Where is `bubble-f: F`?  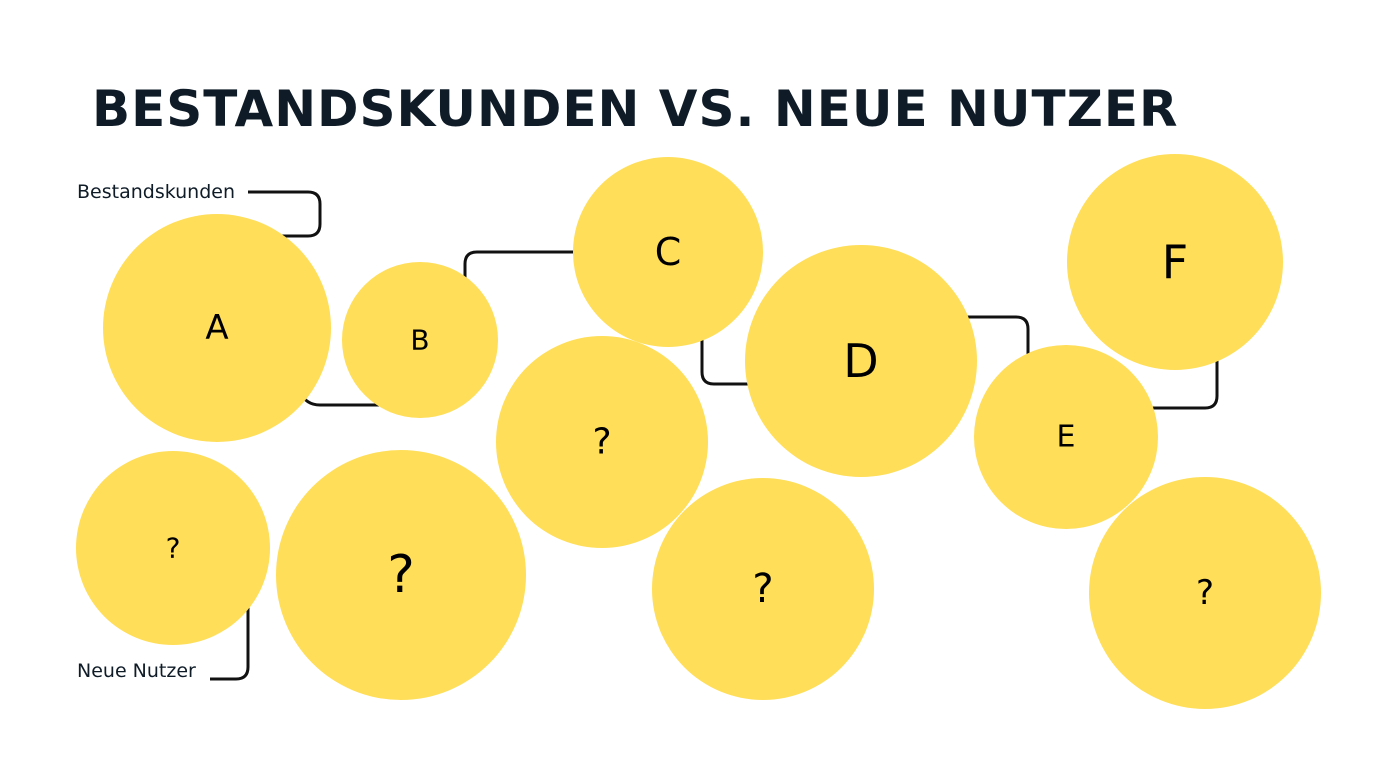 bubble-f: F is located at coordinates (1175, 262).